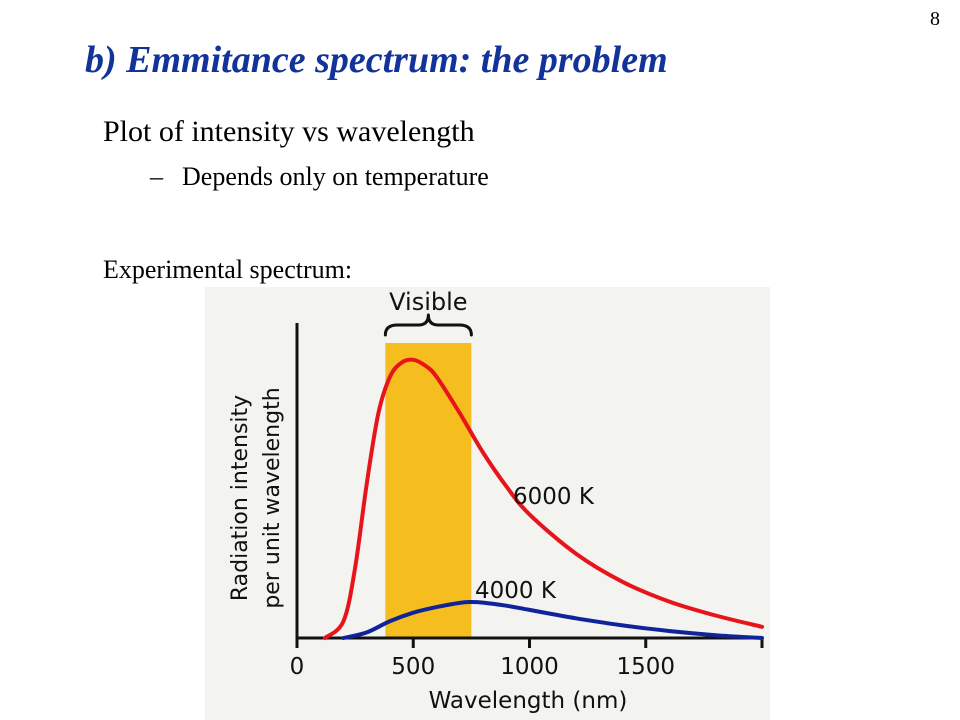 The image size is (960, 720). Describe the element at coordinates (516, 591) in the screenshot. I see `series-4000k-label: 4000 K` at that location.